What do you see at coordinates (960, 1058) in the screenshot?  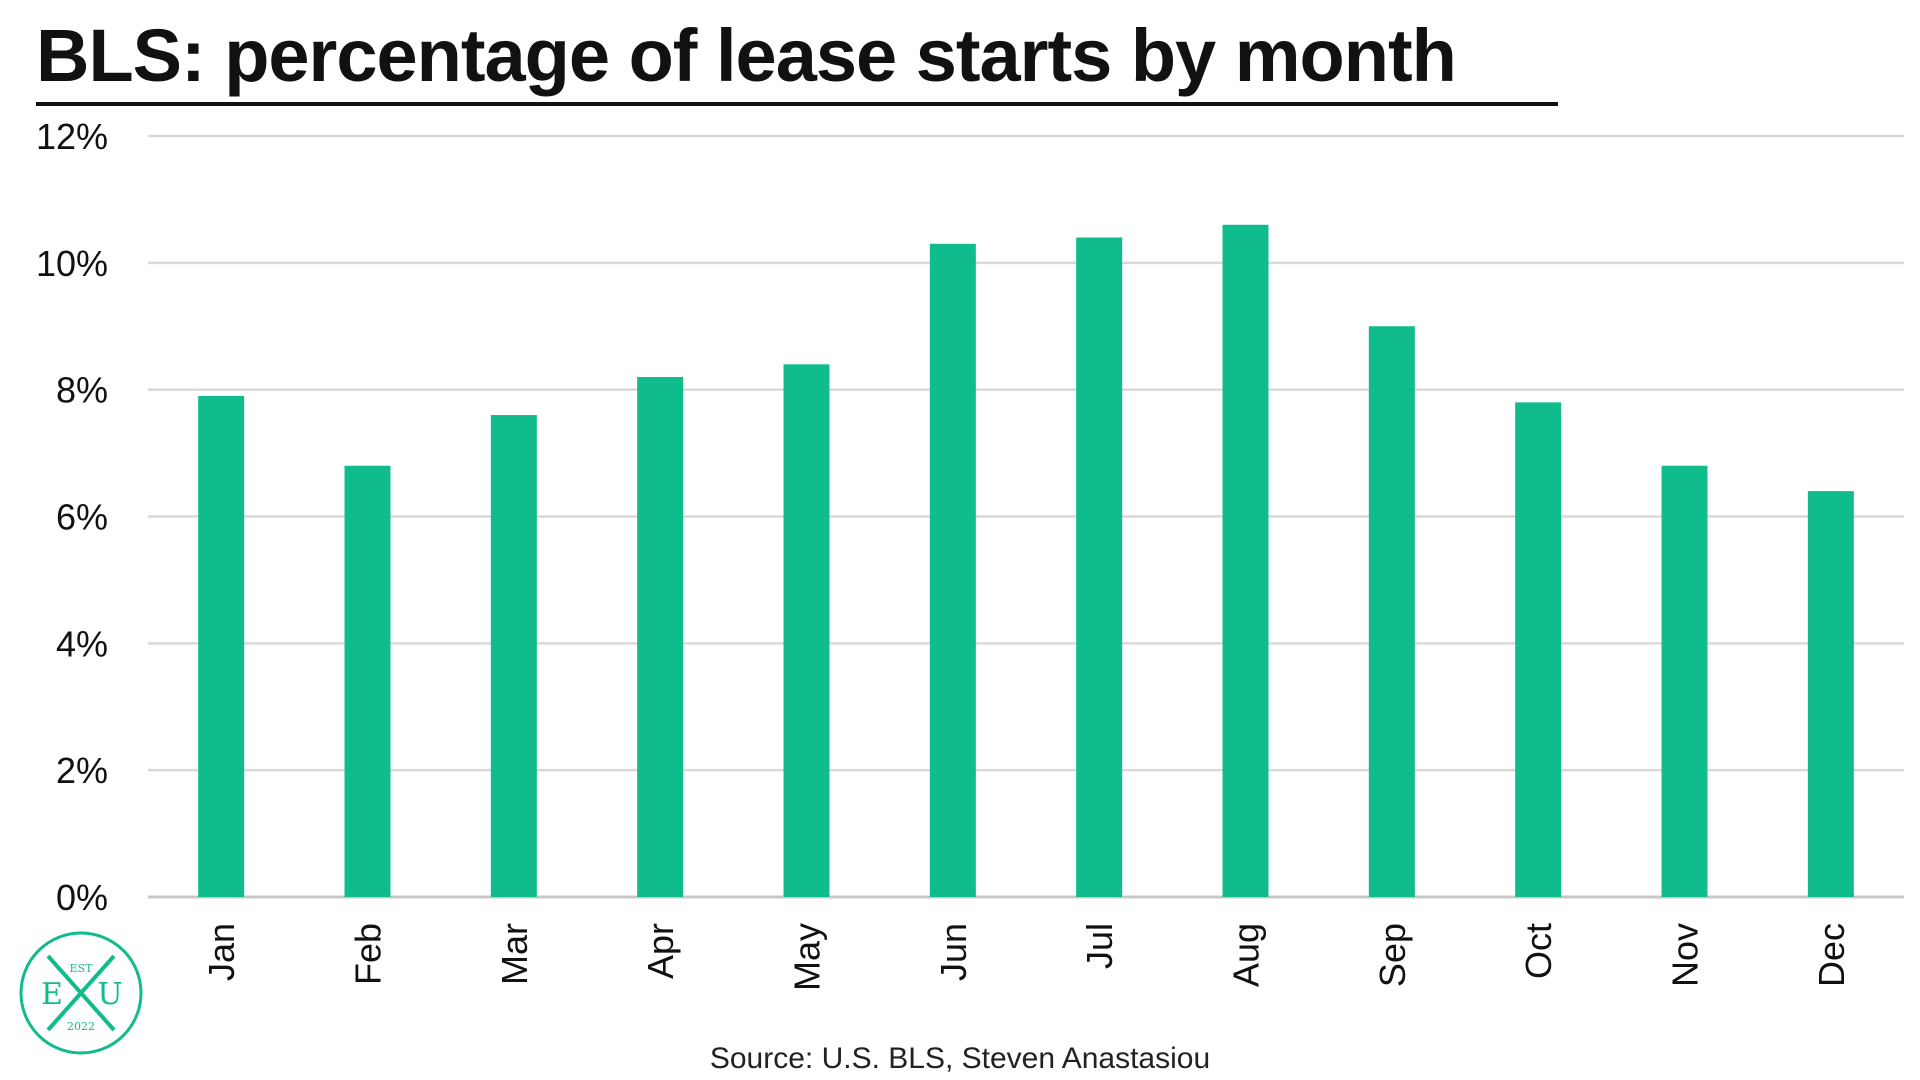 I see `source-note: Source: U.S. BLS, Steven Anastasiou` at bounding box center [960, 1058].